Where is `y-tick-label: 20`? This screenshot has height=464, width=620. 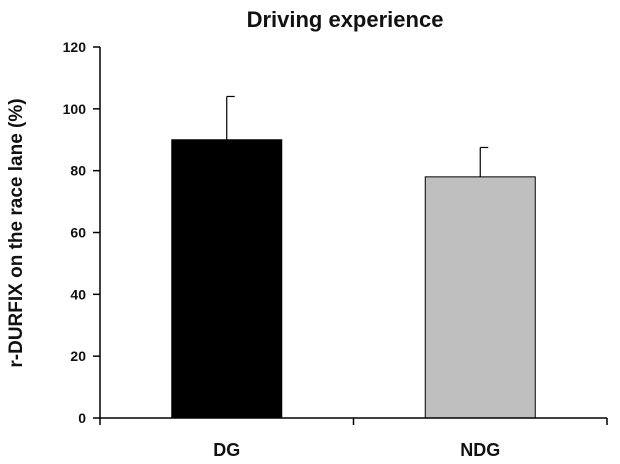 y-tick-label: 20 is located at coordinates (78, 356).